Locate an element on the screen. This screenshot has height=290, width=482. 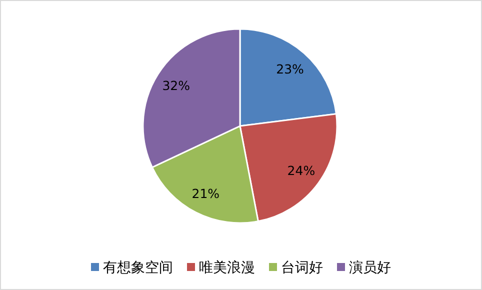
legend-label: 台词好 is located at coordinates (302, 268).